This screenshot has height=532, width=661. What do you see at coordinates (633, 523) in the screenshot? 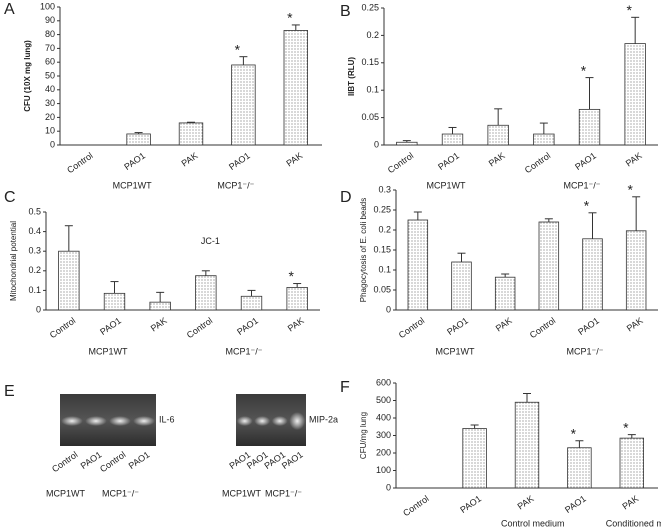
I see `group-label: Conditioned medium` at bounding box center [633, 523].